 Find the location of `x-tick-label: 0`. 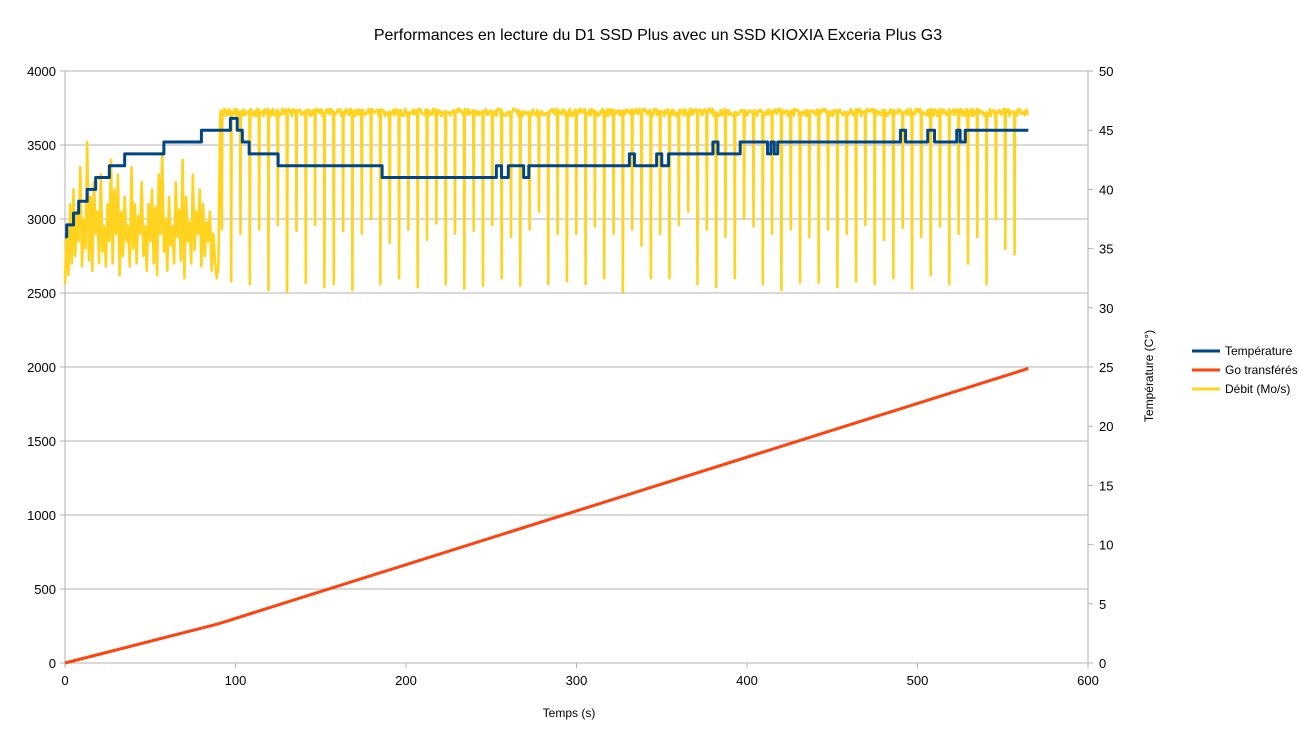

x-tick-label: 0 is located at coordinates (64, 680).